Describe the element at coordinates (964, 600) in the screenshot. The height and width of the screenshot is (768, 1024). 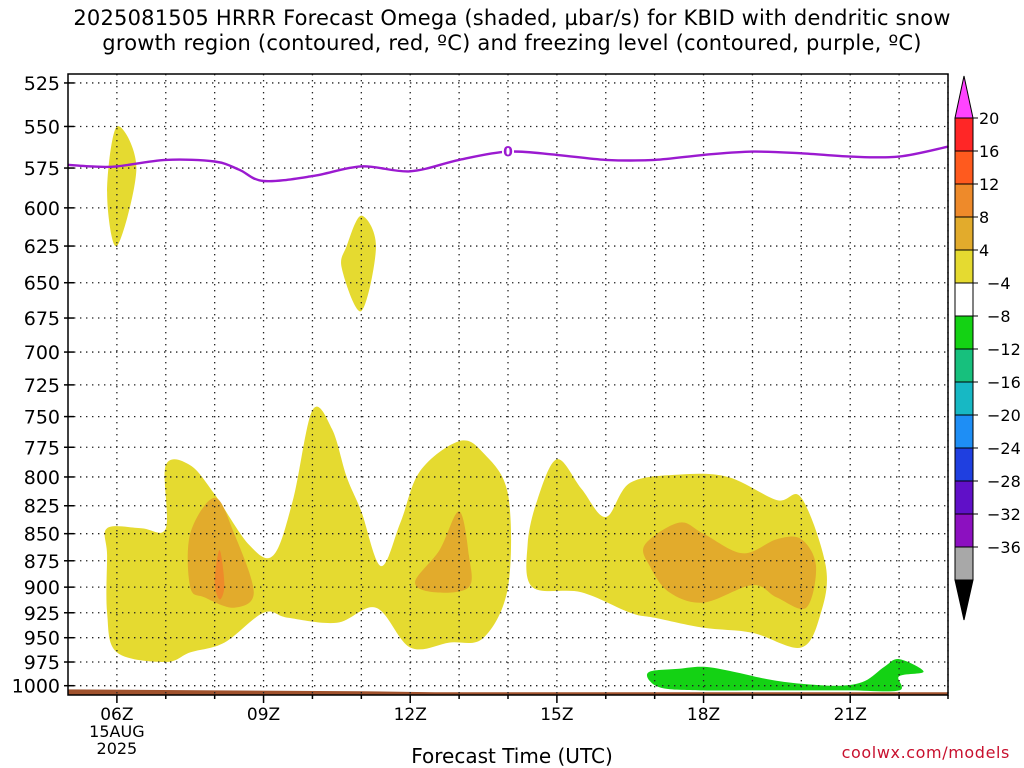
I see `colorbar-bottom-arrow` at that location.